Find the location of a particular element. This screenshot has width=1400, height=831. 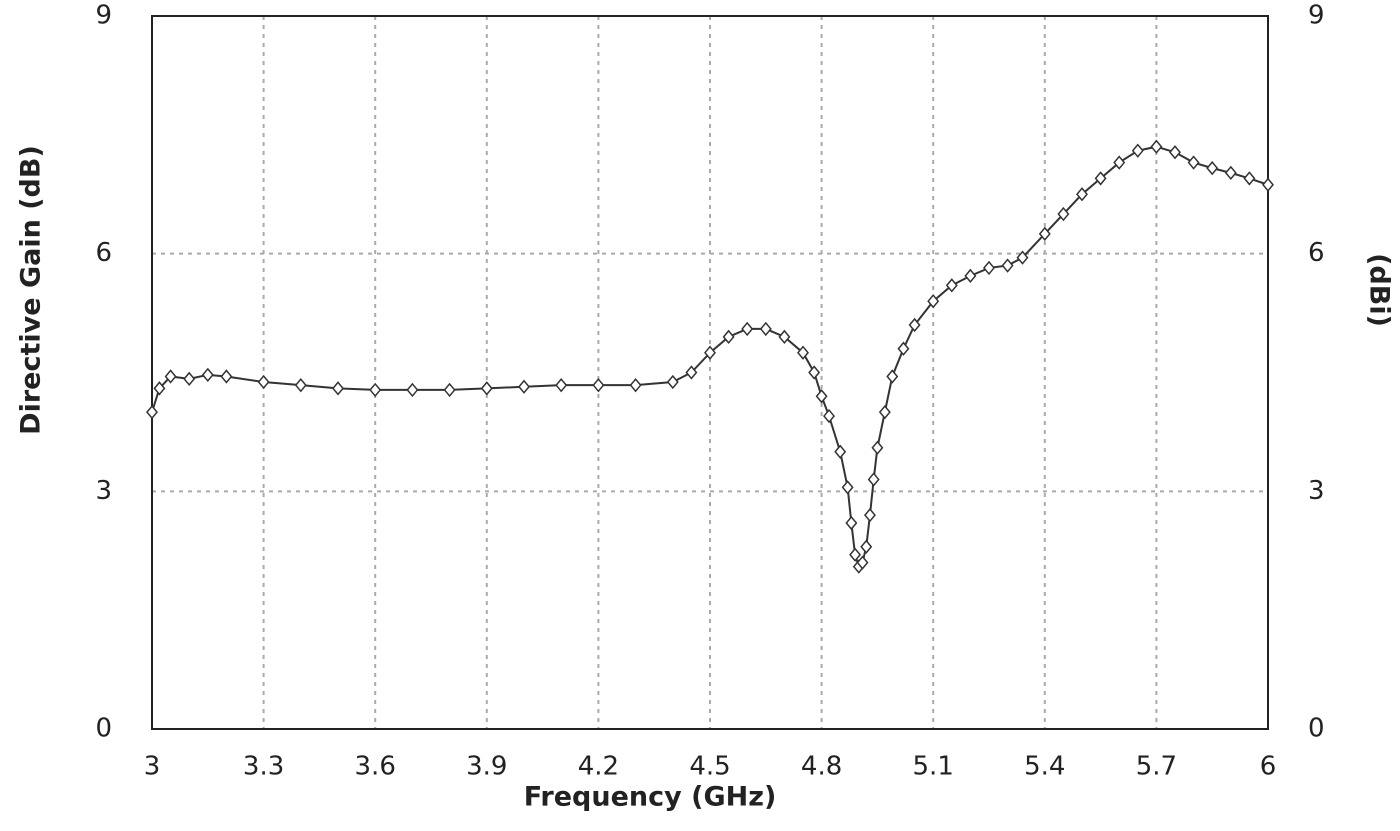

y-tick-label: 6 is located at coordinates (103, 253).